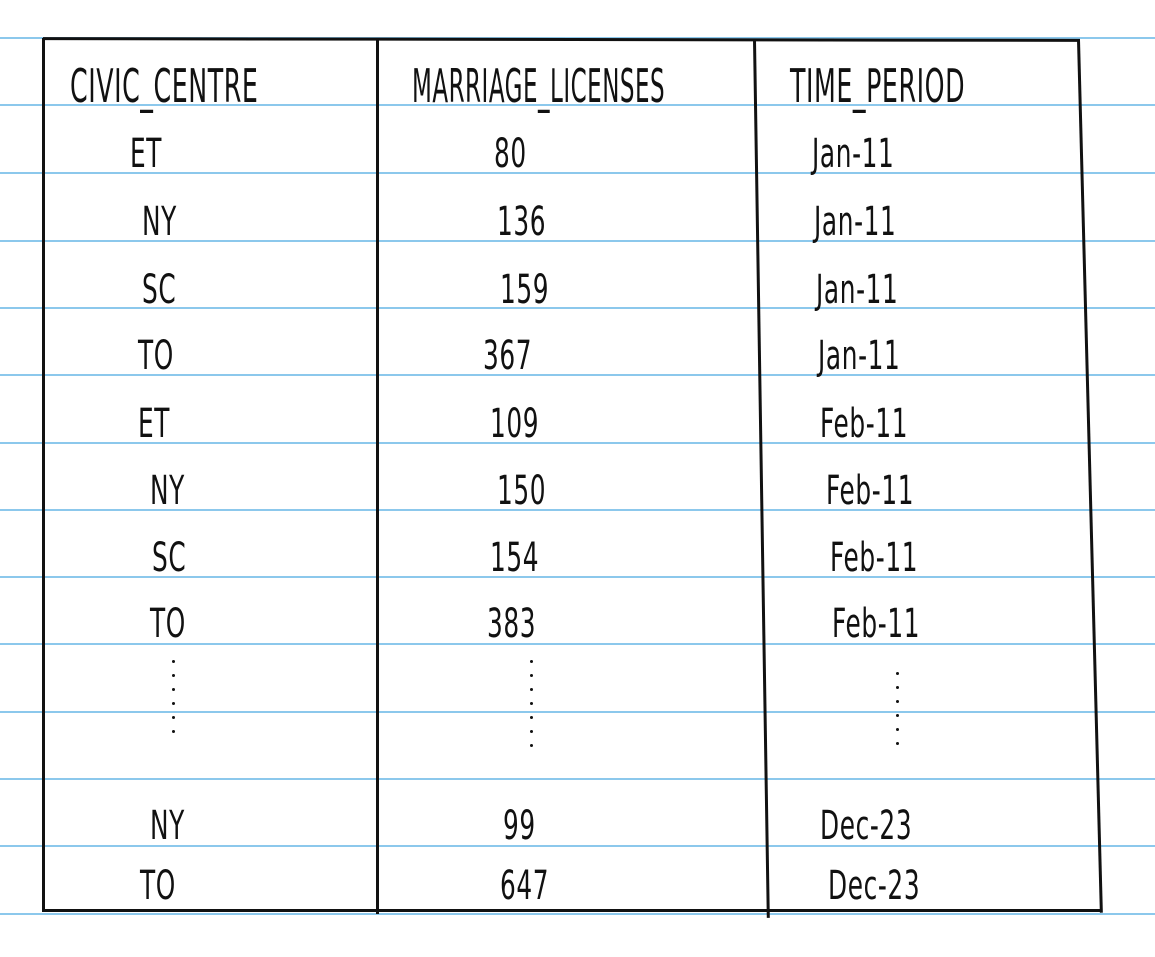 The height and width of the screenshot is (957, 1155). I want to click on table-border-bottom, so click(572, 910).